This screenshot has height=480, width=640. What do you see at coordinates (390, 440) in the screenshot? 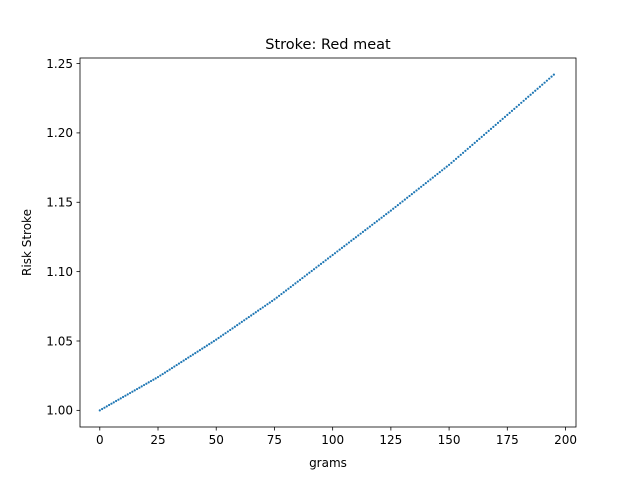
I see `x-tick-label: 125` at bounding box center [390, 440].